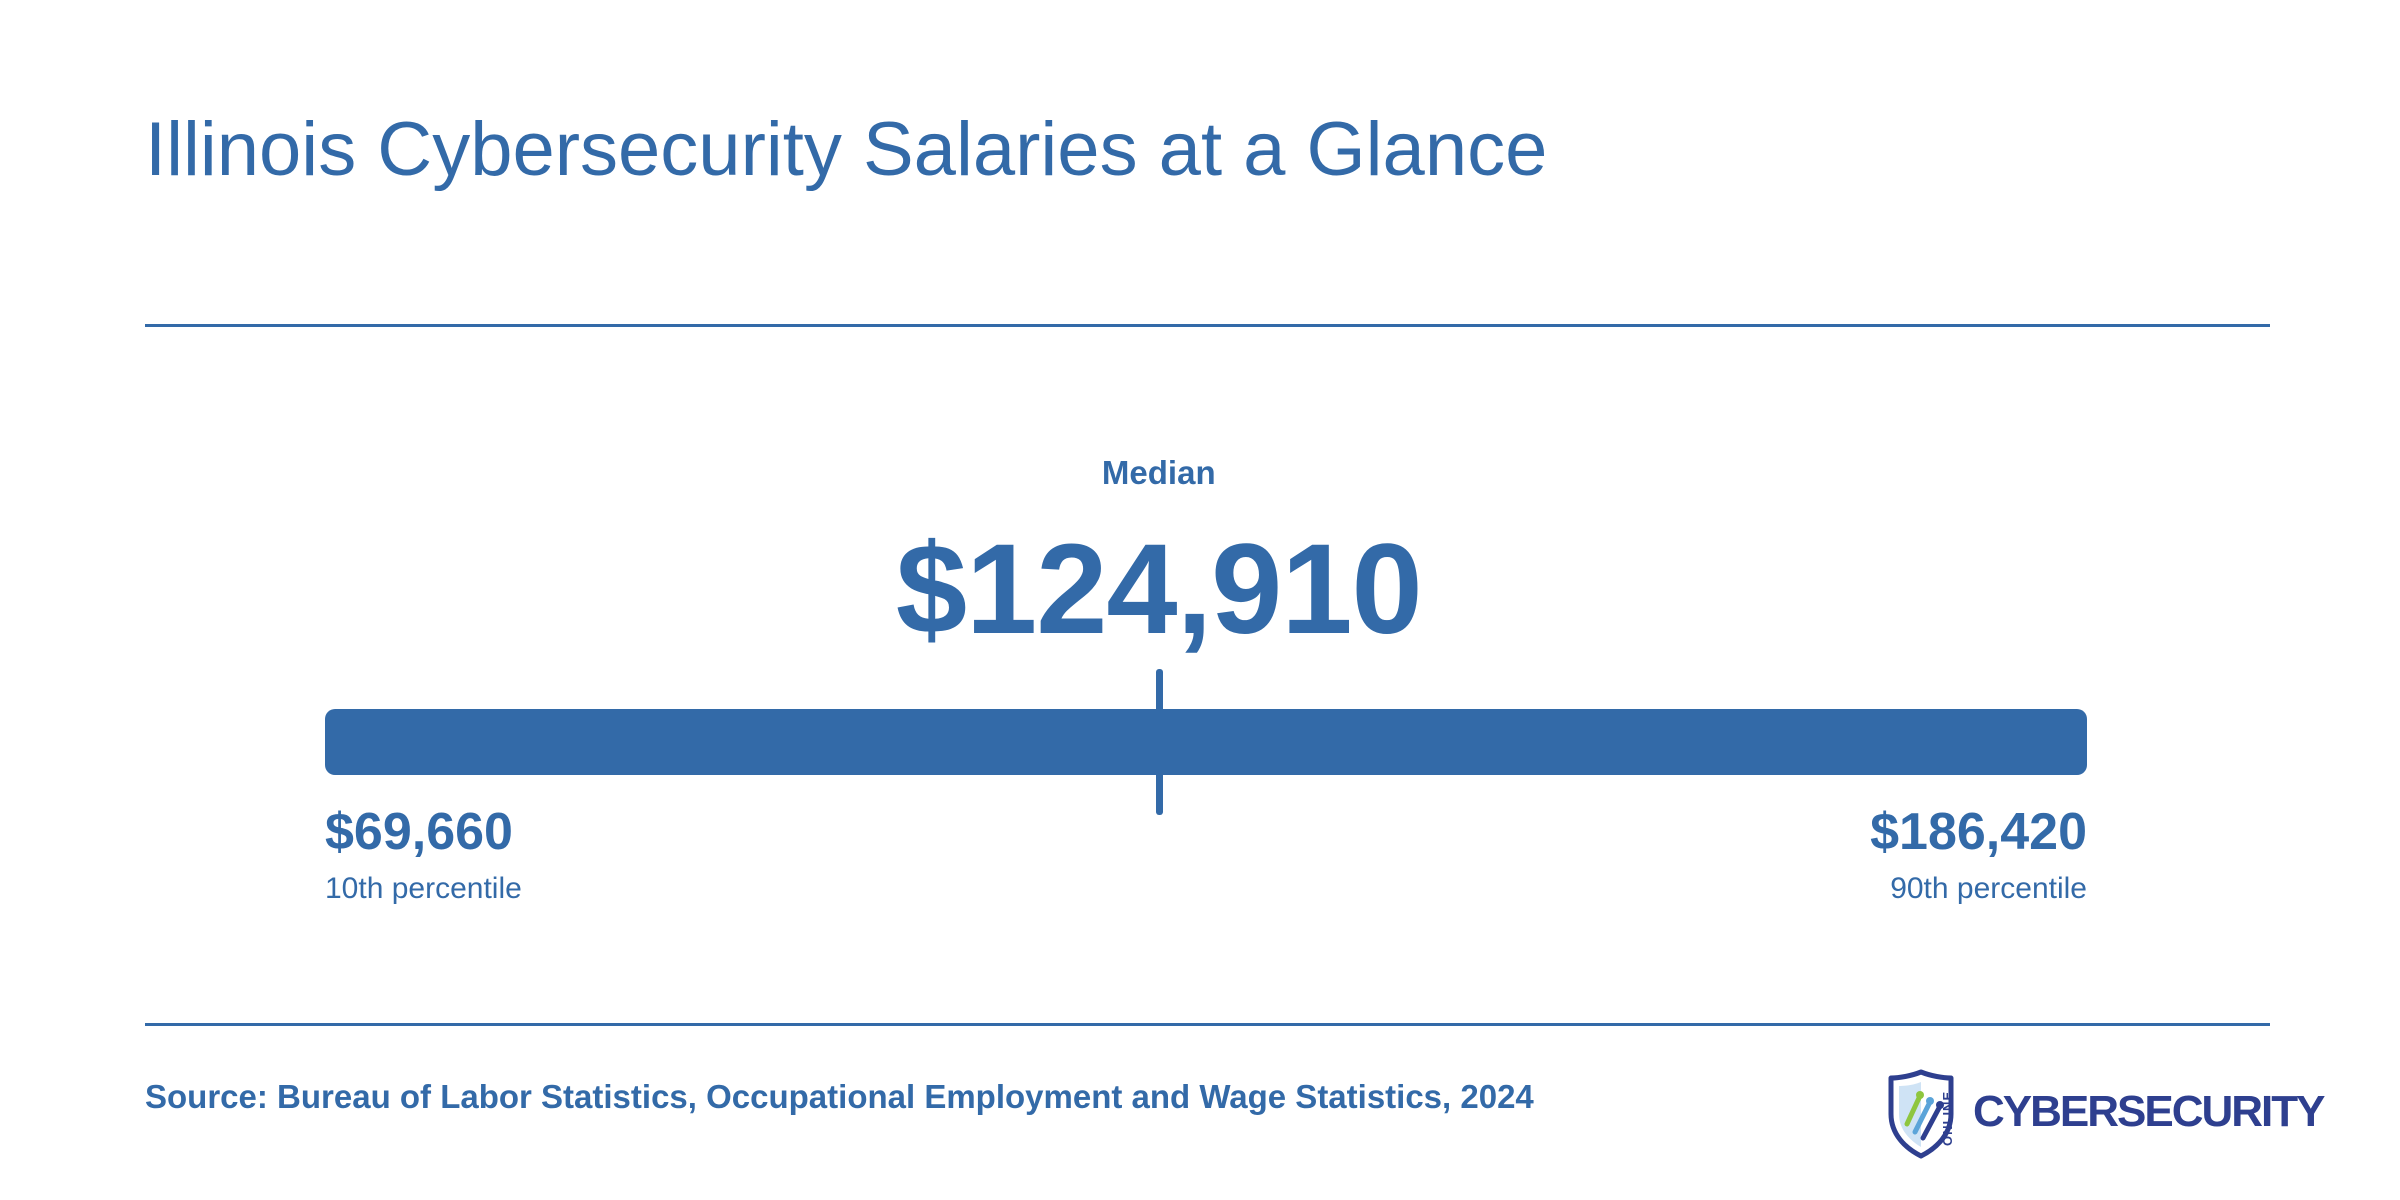 This screenshot has width=2400, height=1200. What do you see at coordinates (2149, 1111) in the screenshot?
I see `logo-wordmark: CYBERSECURITY` at bounding box center [2149, 1111].